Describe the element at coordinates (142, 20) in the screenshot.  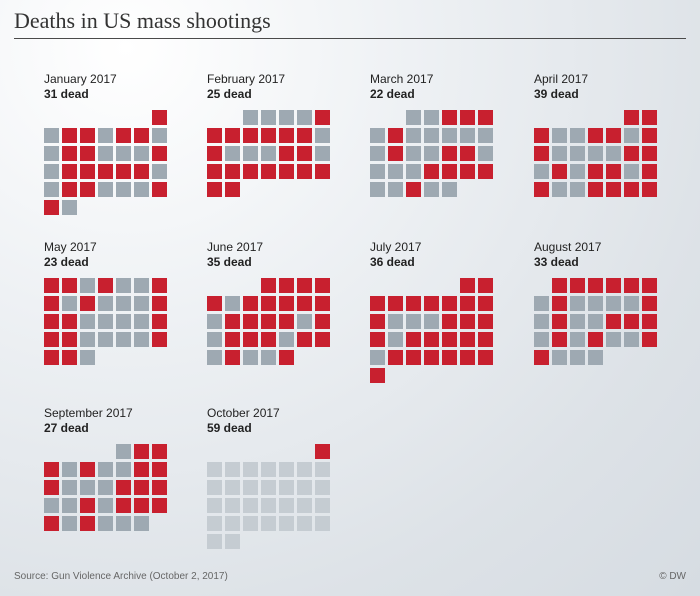
I see `chart-title: Deaths in US mass shootings` at that location.